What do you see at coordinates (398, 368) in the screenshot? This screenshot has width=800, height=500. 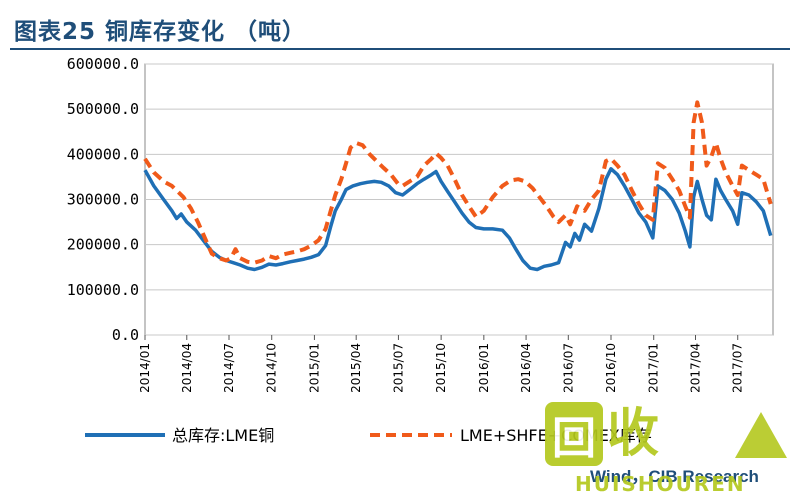 I see `x-tick-label: 2015/07` at bounding box center [398, 368].